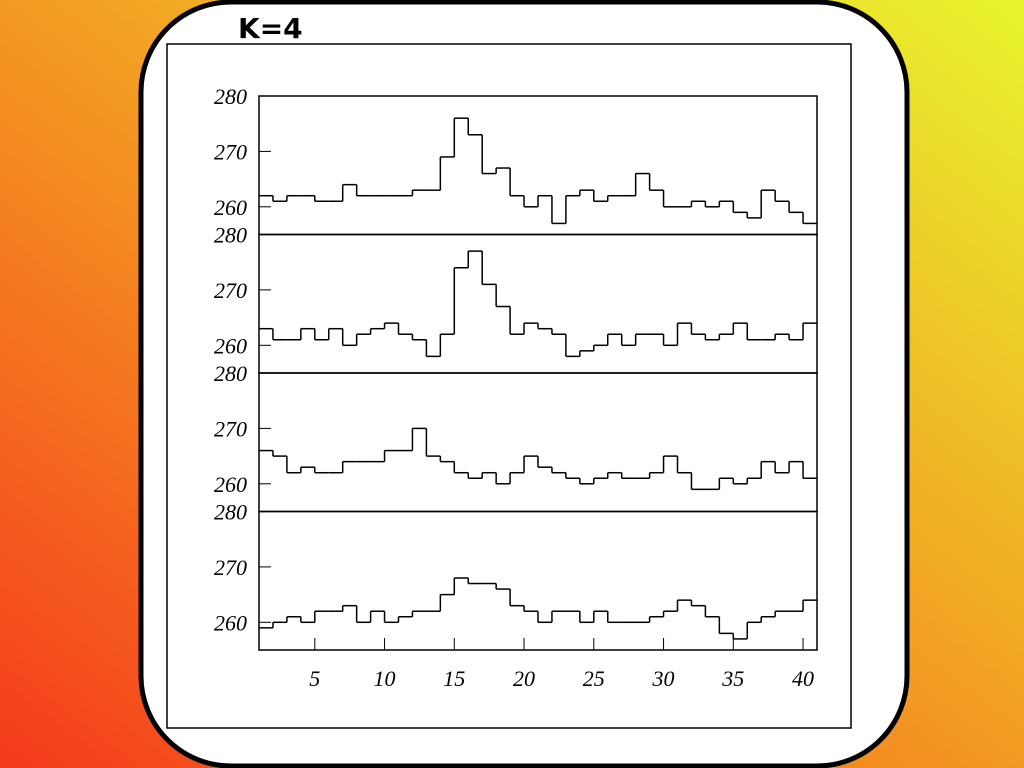 The height and width of the screenshot is (768, 1024). Describe the element at coordinates (270, 28) in the screenshot. I see `slide-title: K=4` at that location.